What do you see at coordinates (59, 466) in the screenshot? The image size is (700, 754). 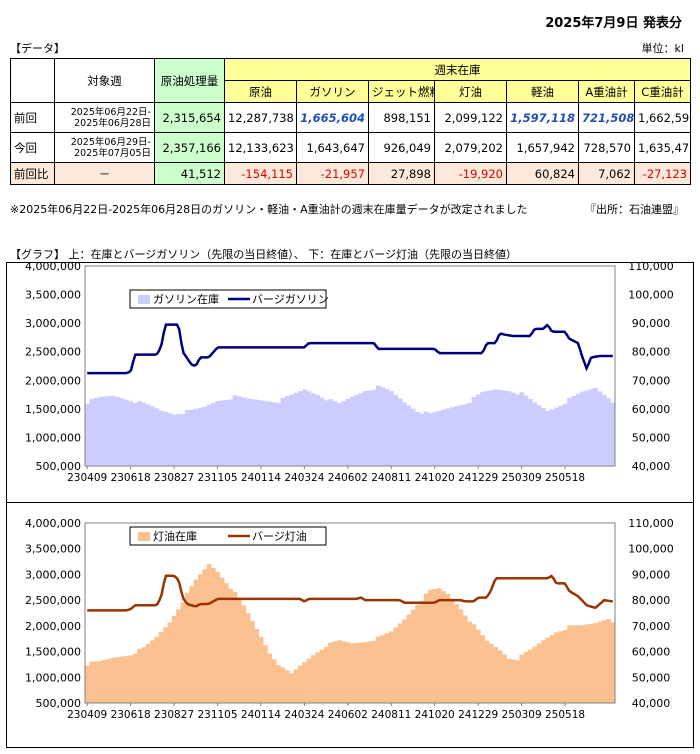 I see `y-left-tick: 500,000` at bounding box center [59, 466].